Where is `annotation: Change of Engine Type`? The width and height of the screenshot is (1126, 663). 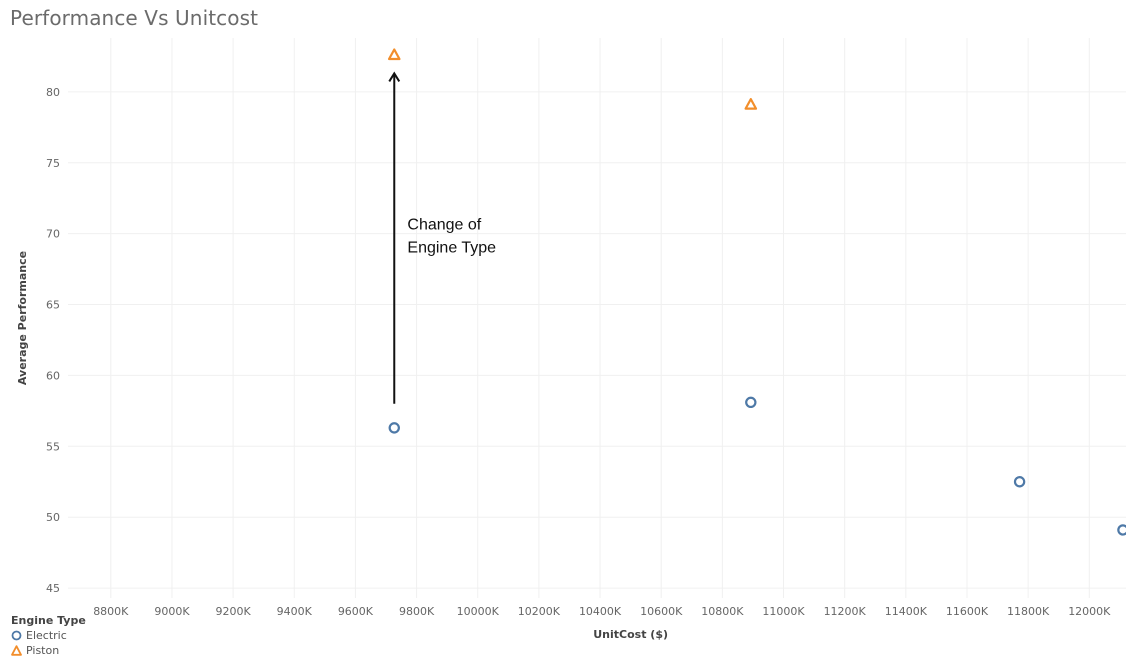
annotation: Change of Engine Type is located at coordinates (442, 237).